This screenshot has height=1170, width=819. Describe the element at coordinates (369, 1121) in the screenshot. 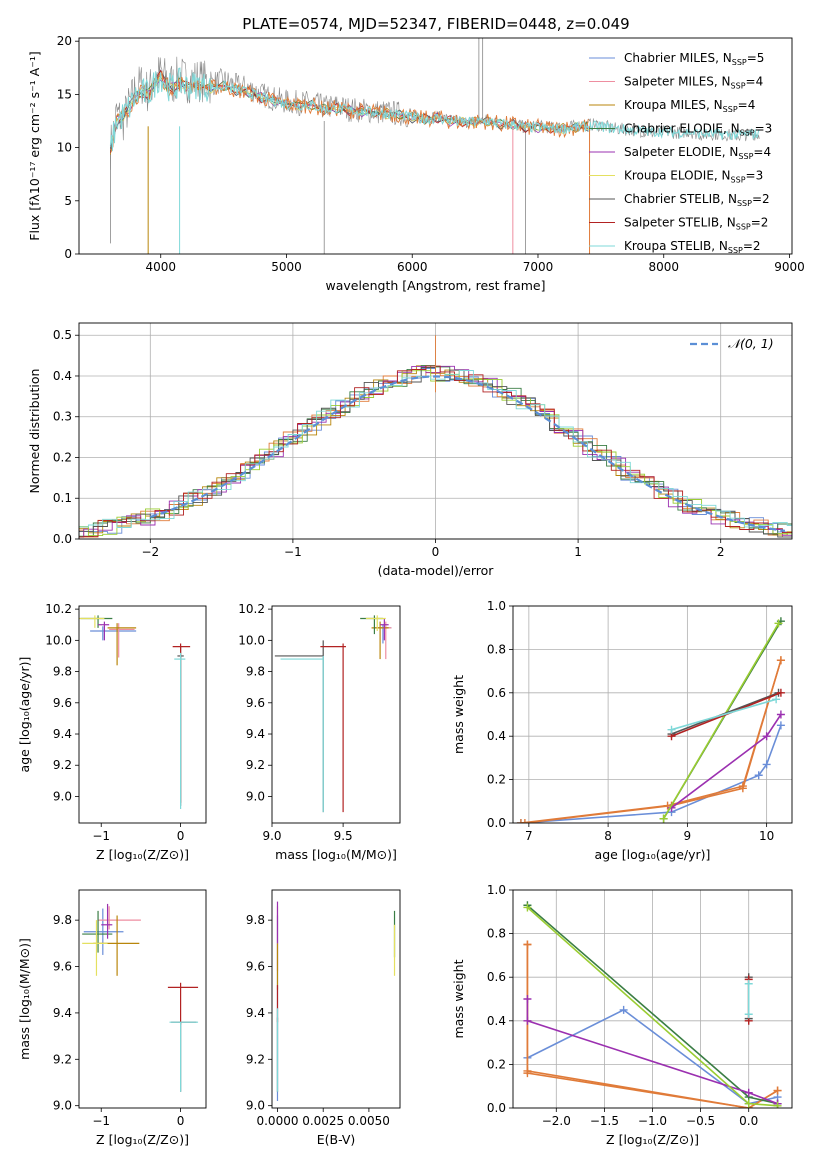

I see `x-tick-label: 0.0050` at that location.